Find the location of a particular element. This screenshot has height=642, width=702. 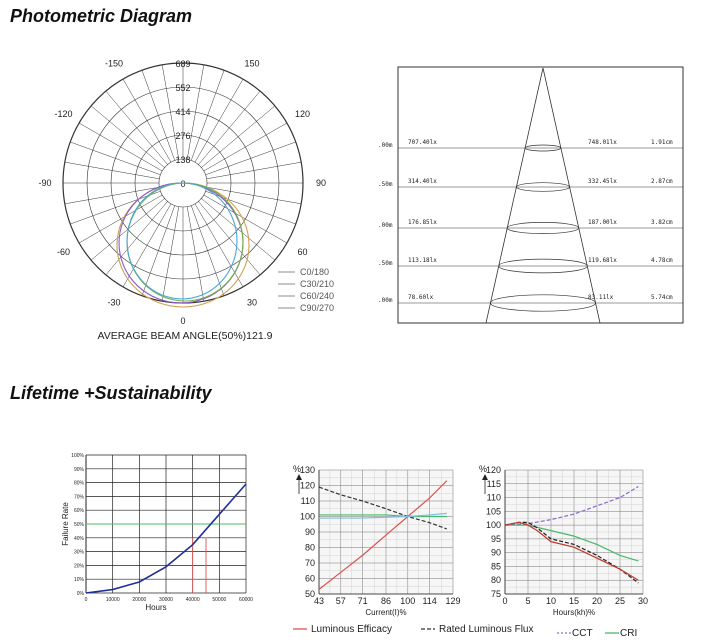

legend-label: CCT is located at coordinates (582, 633).